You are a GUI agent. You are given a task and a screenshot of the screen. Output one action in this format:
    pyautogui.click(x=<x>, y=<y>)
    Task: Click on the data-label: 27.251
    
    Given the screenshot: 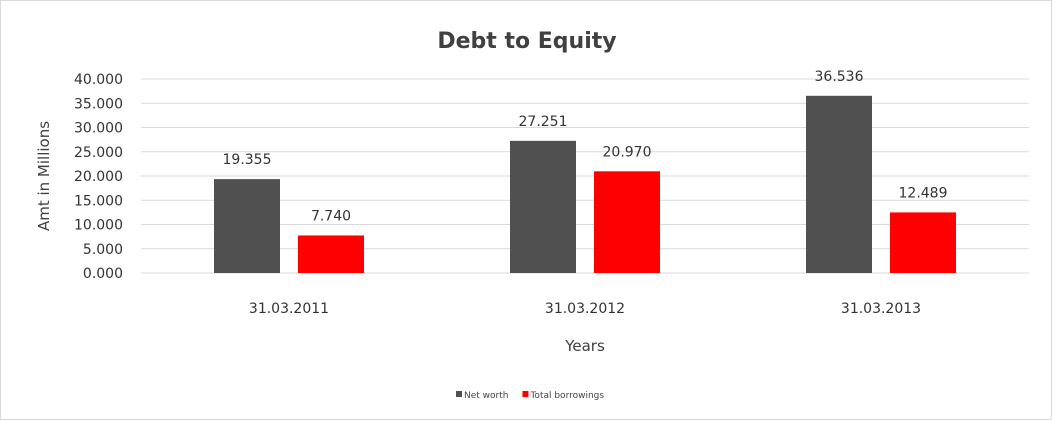 What is the action you would take?
    pyautogui.click(x=543, y=122)
    